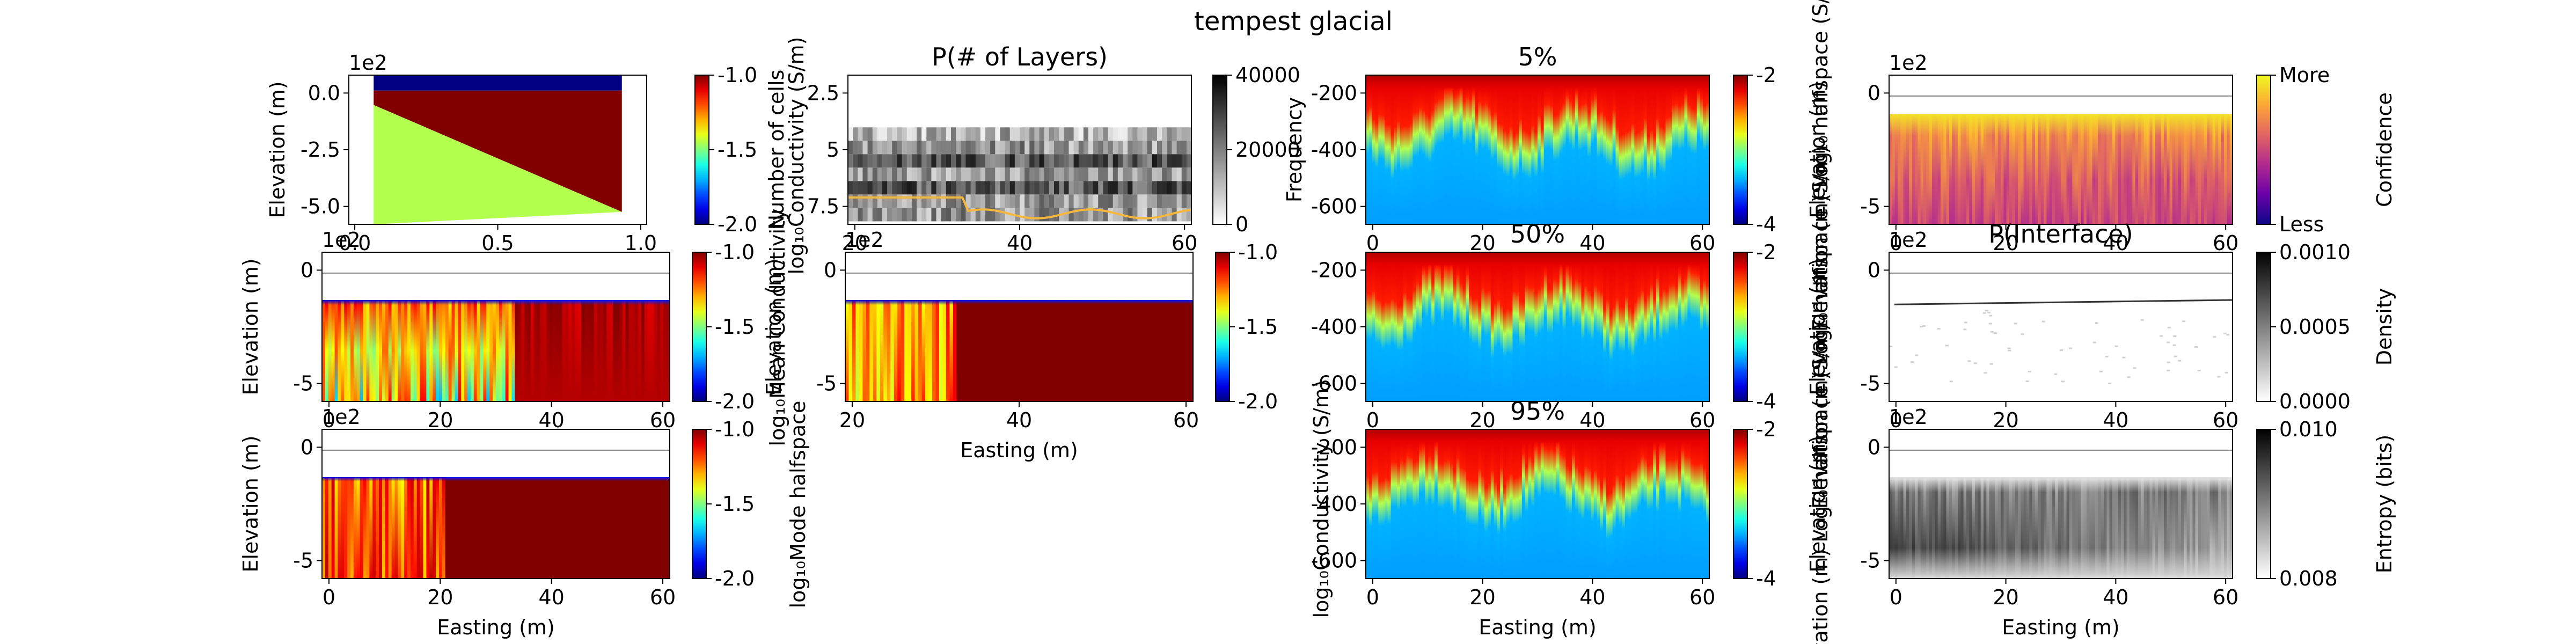 Image resolution: width=2576 pixels, height=644 pixels. What do you see at coordinates (823, 206) in the screenshot?
I see `y-tick-label: 7.5` at bounding box center [823, 206].